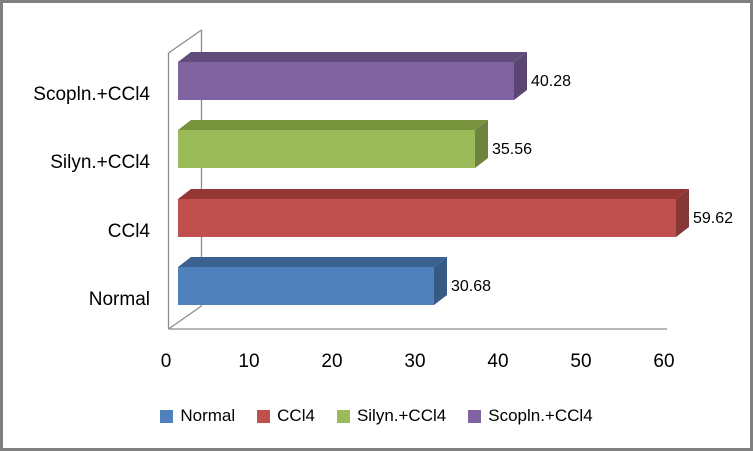  I want to click on value-label-ccl4: 59.62, so click(713, 218).